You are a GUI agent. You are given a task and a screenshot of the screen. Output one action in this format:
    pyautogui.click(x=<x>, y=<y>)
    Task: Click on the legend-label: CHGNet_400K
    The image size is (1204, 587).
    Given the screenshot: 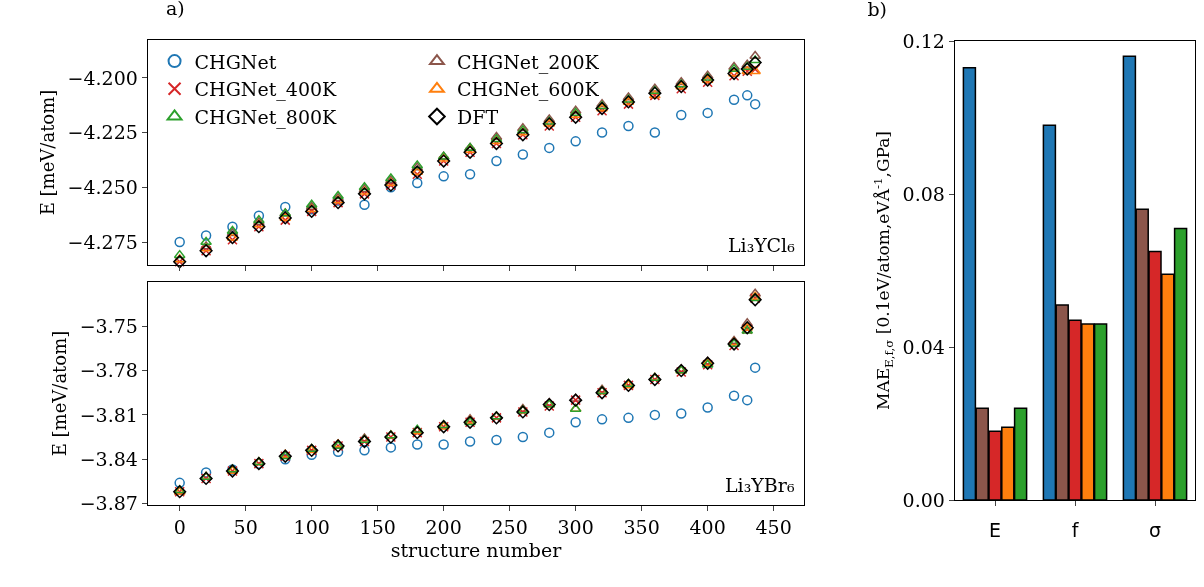 What is the action you would take?
    pyautogui.click(x=266, y=90)
    